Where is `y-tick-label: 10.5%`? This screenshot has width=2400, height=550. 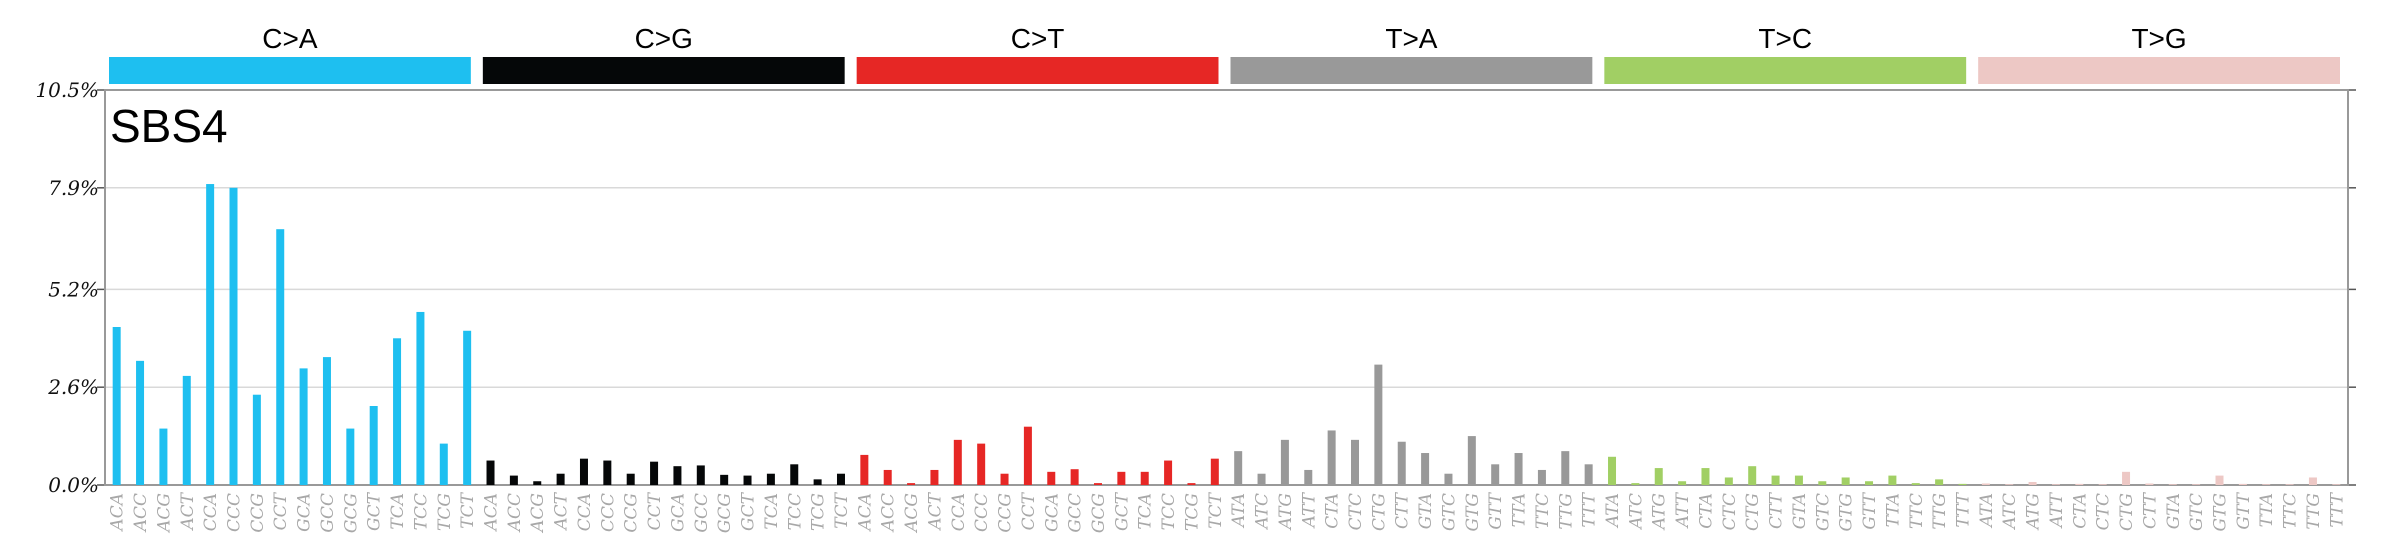
y-tick-label: 10.5% is located at coordinates (67, 90).